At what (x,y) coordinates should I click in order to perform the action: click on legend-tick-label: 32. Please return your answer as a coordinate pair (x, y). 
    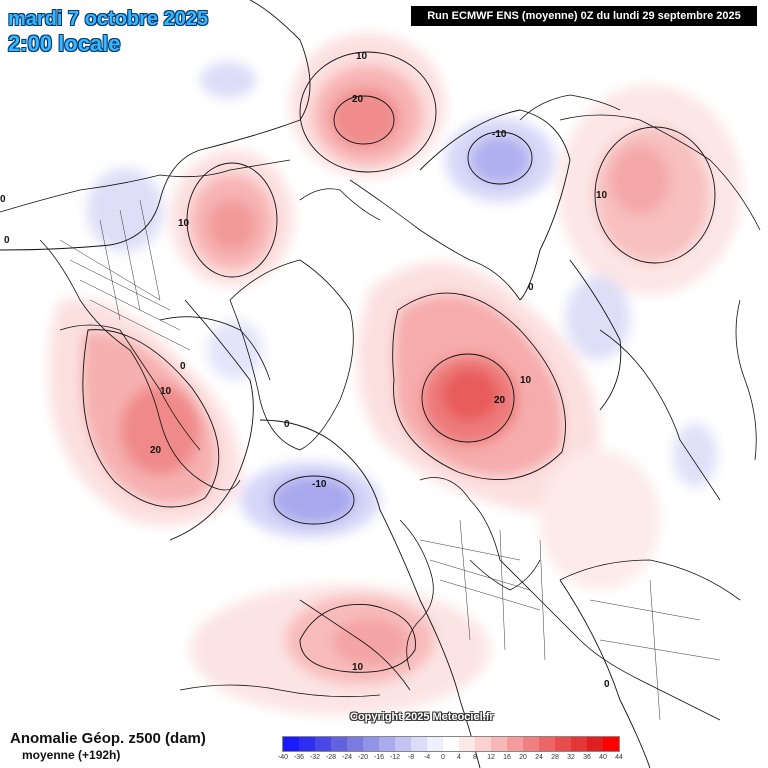
    Looking at the image, I should click on (571, 757).